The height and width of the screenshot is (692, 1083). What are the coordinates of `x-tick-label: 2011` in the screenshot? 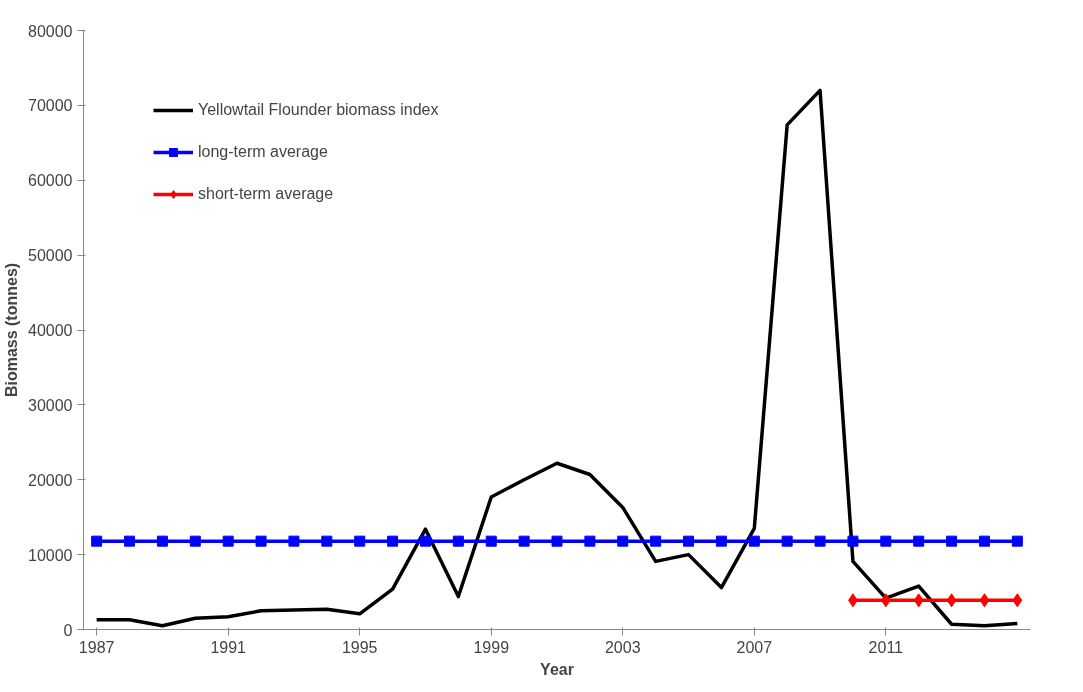 It's located at (886, 647).